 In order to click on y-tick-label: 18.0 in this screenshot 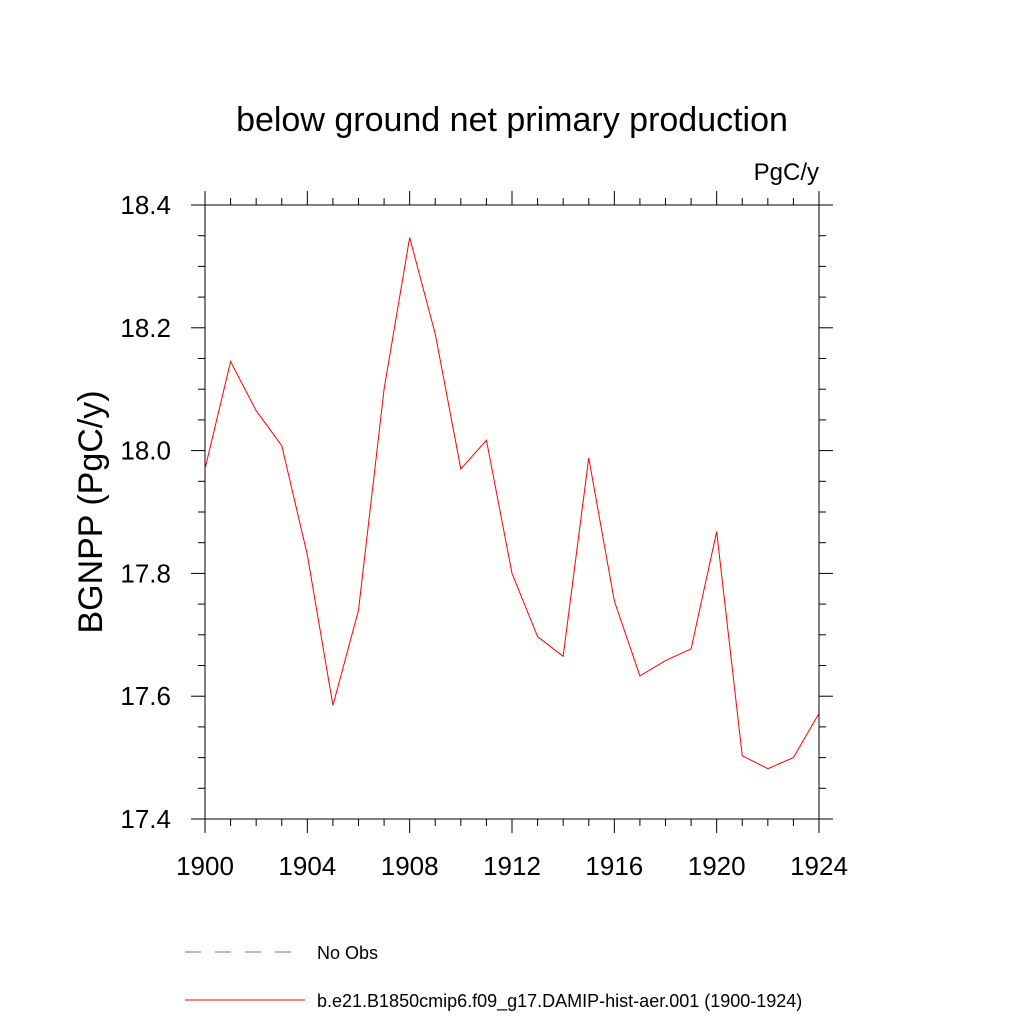, I will do `click(145, 451)`.